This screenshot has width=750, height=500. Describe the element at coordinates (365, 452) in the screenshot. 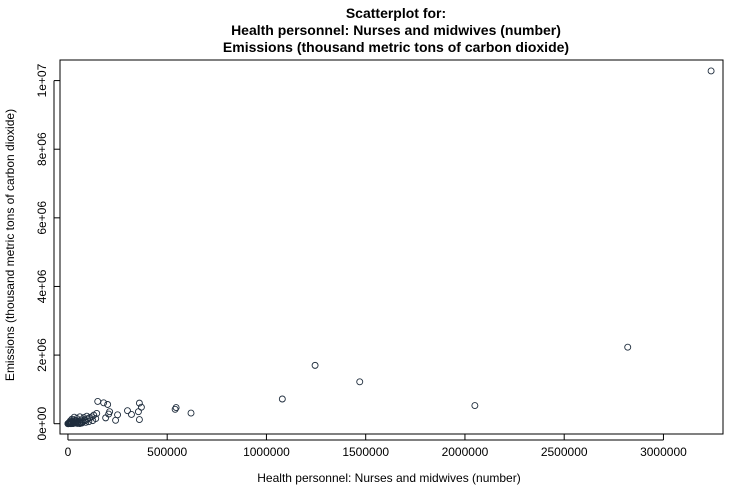

I see `x-tick-label: 1500000` at that location.